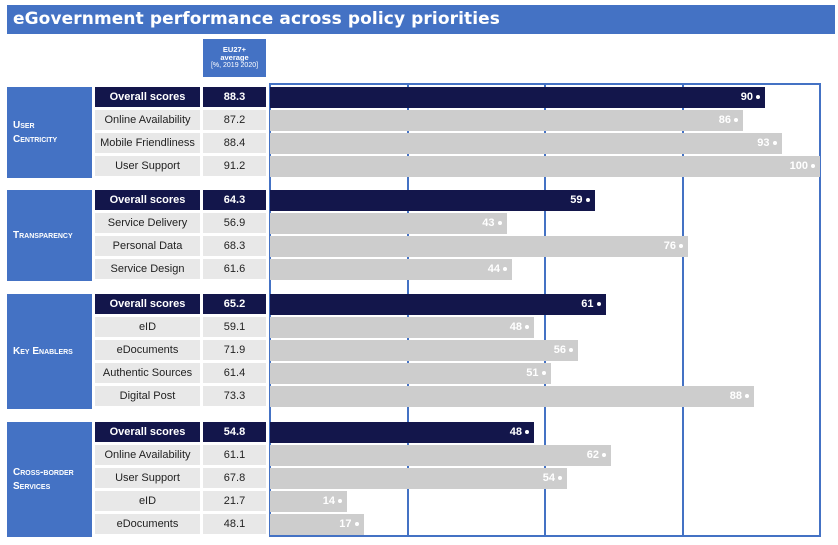  What do you see at coordinates (234, 350) in the screenshot?
I see `row-average: 71.9` at bounding box center [234, 350].